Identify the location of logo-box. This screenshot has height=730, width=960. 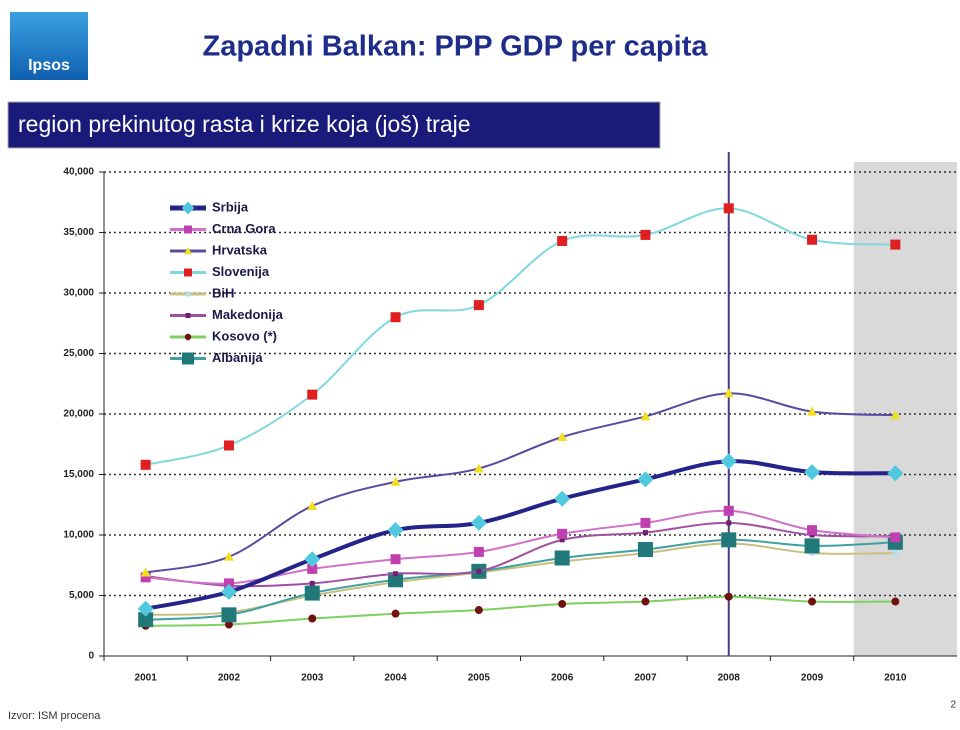
(49, 46).